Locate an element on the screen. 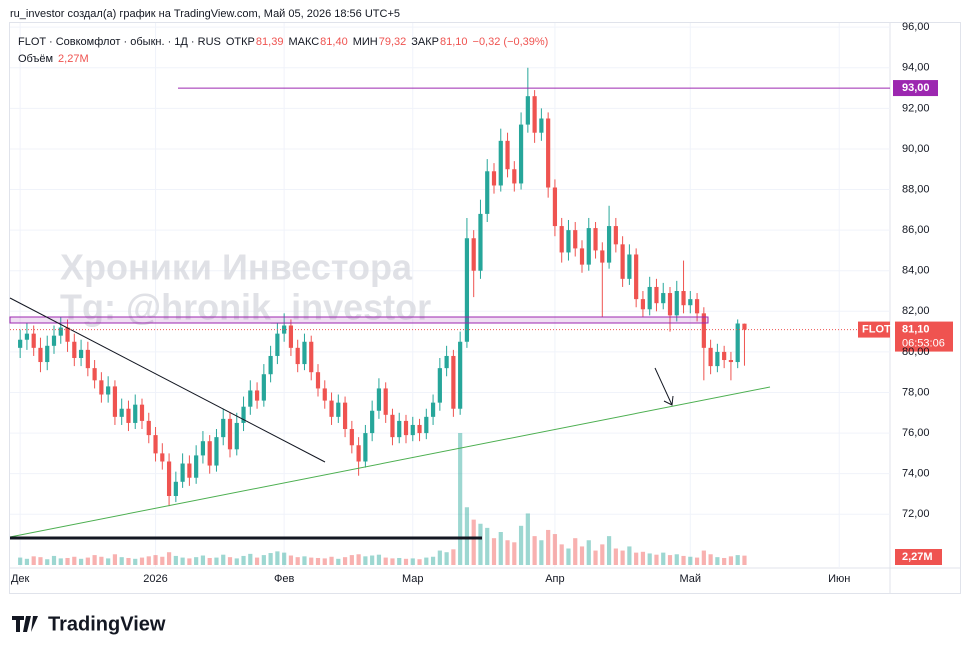 Image resolution: width=970 pixels, height=659 pixels. price-badge-label: 81,10 is located at coordinates (916, 329).